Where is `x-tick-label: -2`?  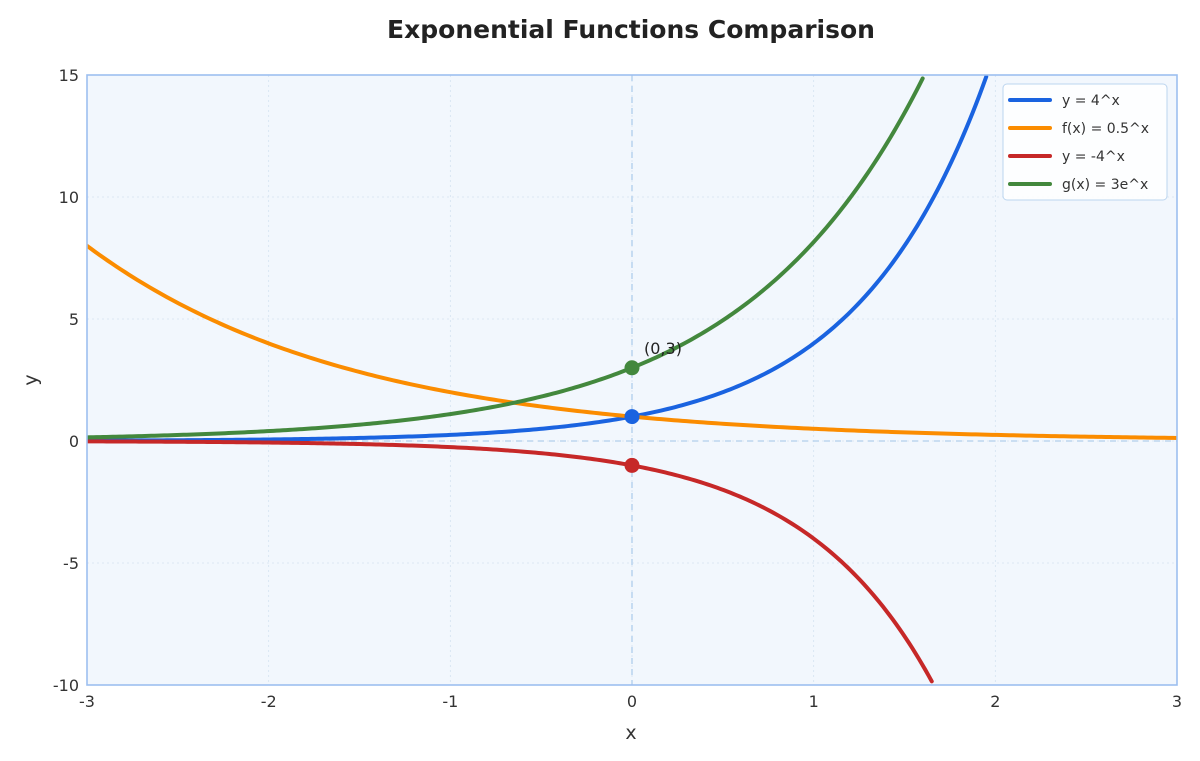
x-tick-label: -2 is located at coordinates (269, 701).